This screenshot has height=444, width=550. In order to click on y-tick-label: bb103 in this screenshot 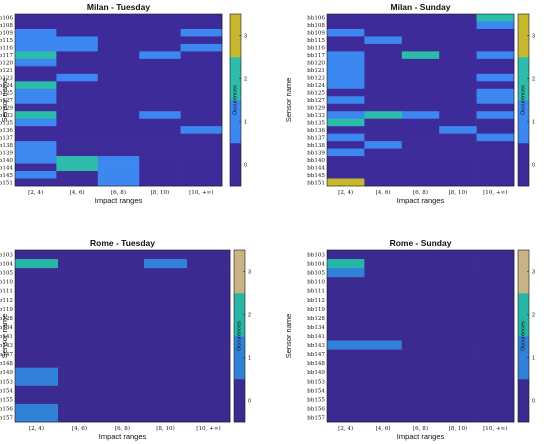, I will do `click(316, 256)`.